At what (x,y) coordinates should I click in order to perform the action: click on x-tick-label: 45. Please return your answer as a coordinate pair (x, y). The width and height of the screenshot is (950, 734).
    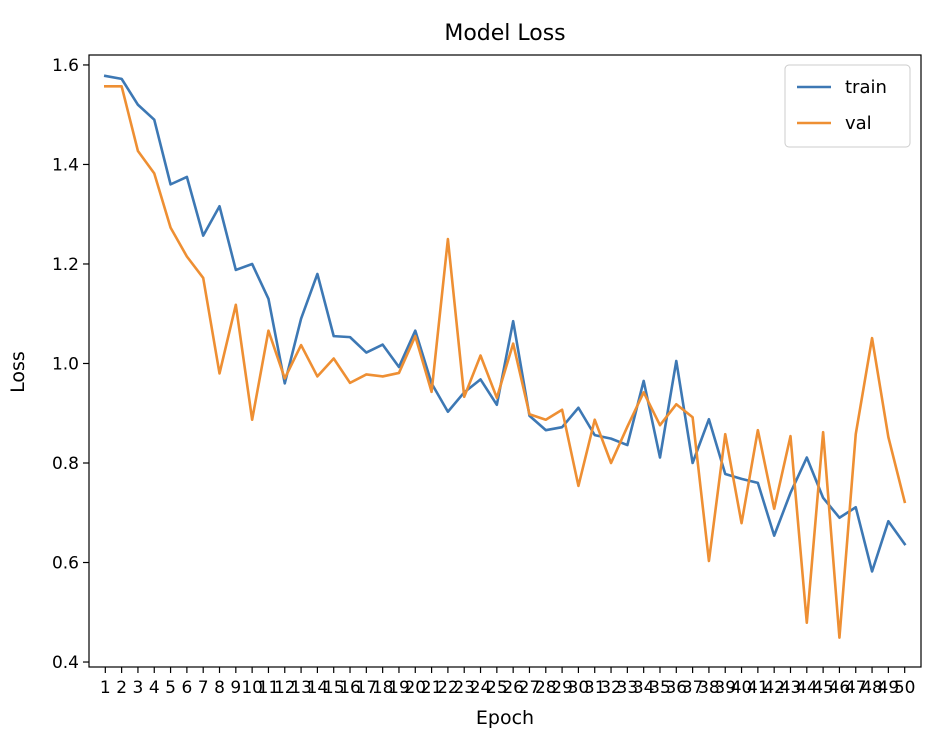
    Looking at the image, I should click on (823, 688).